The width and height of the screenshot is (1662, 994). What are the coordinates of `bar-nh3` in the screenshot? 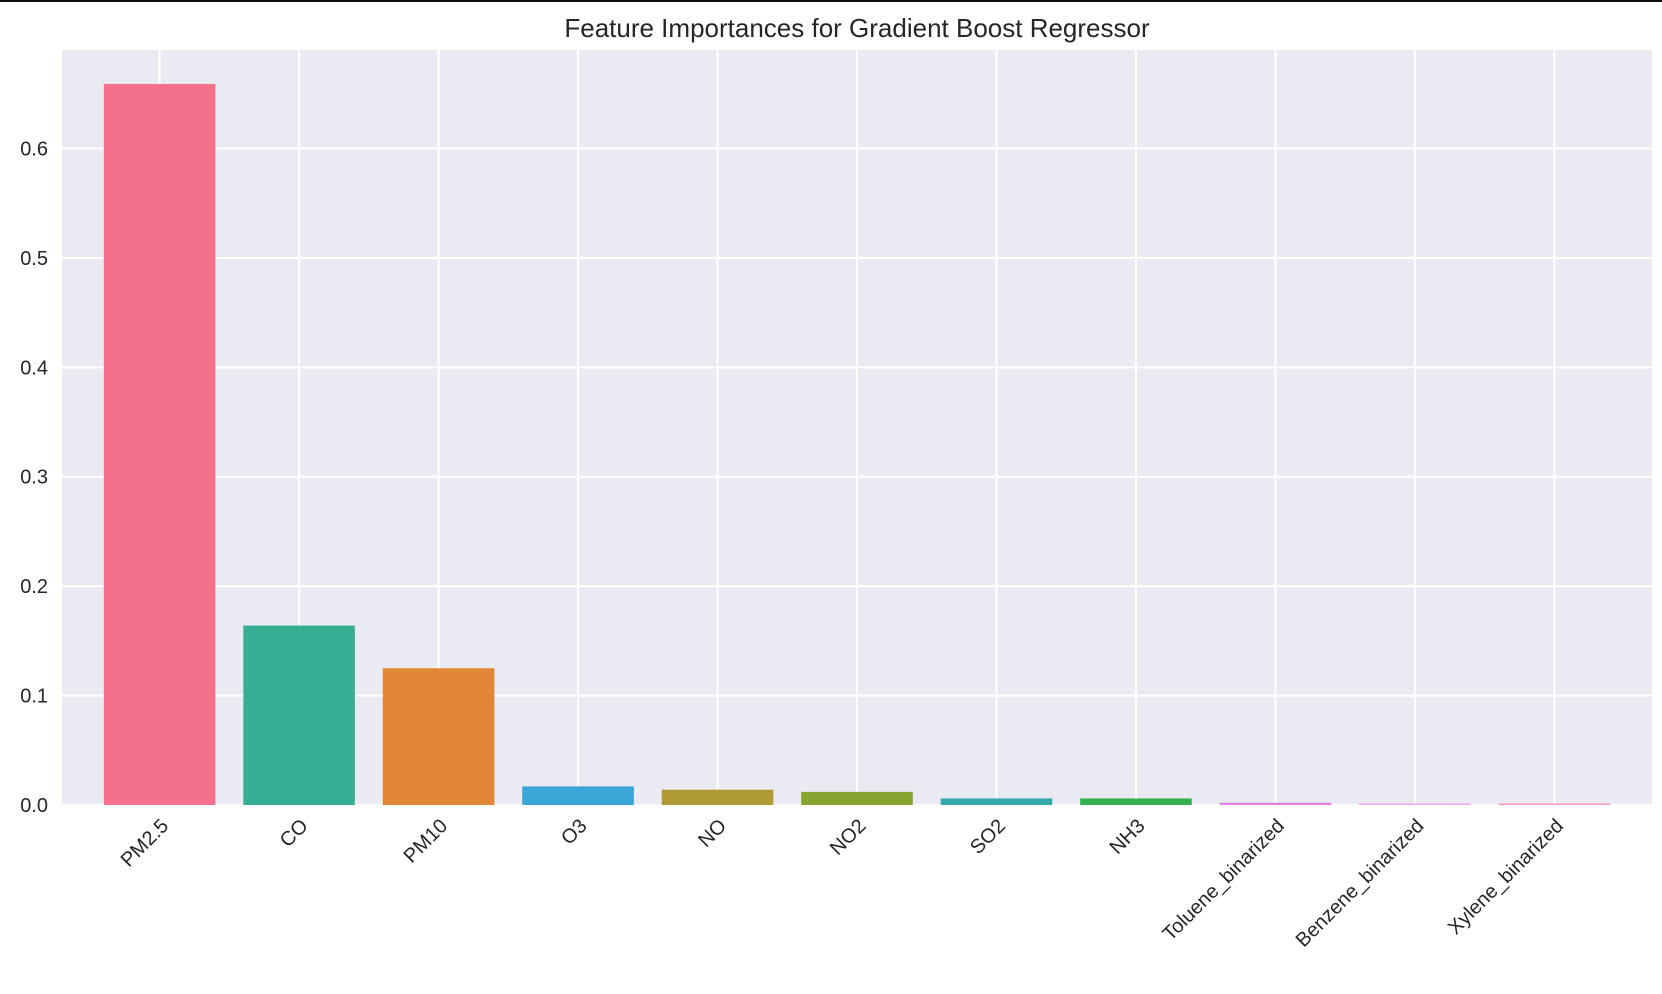 It's located at (1136, 801).